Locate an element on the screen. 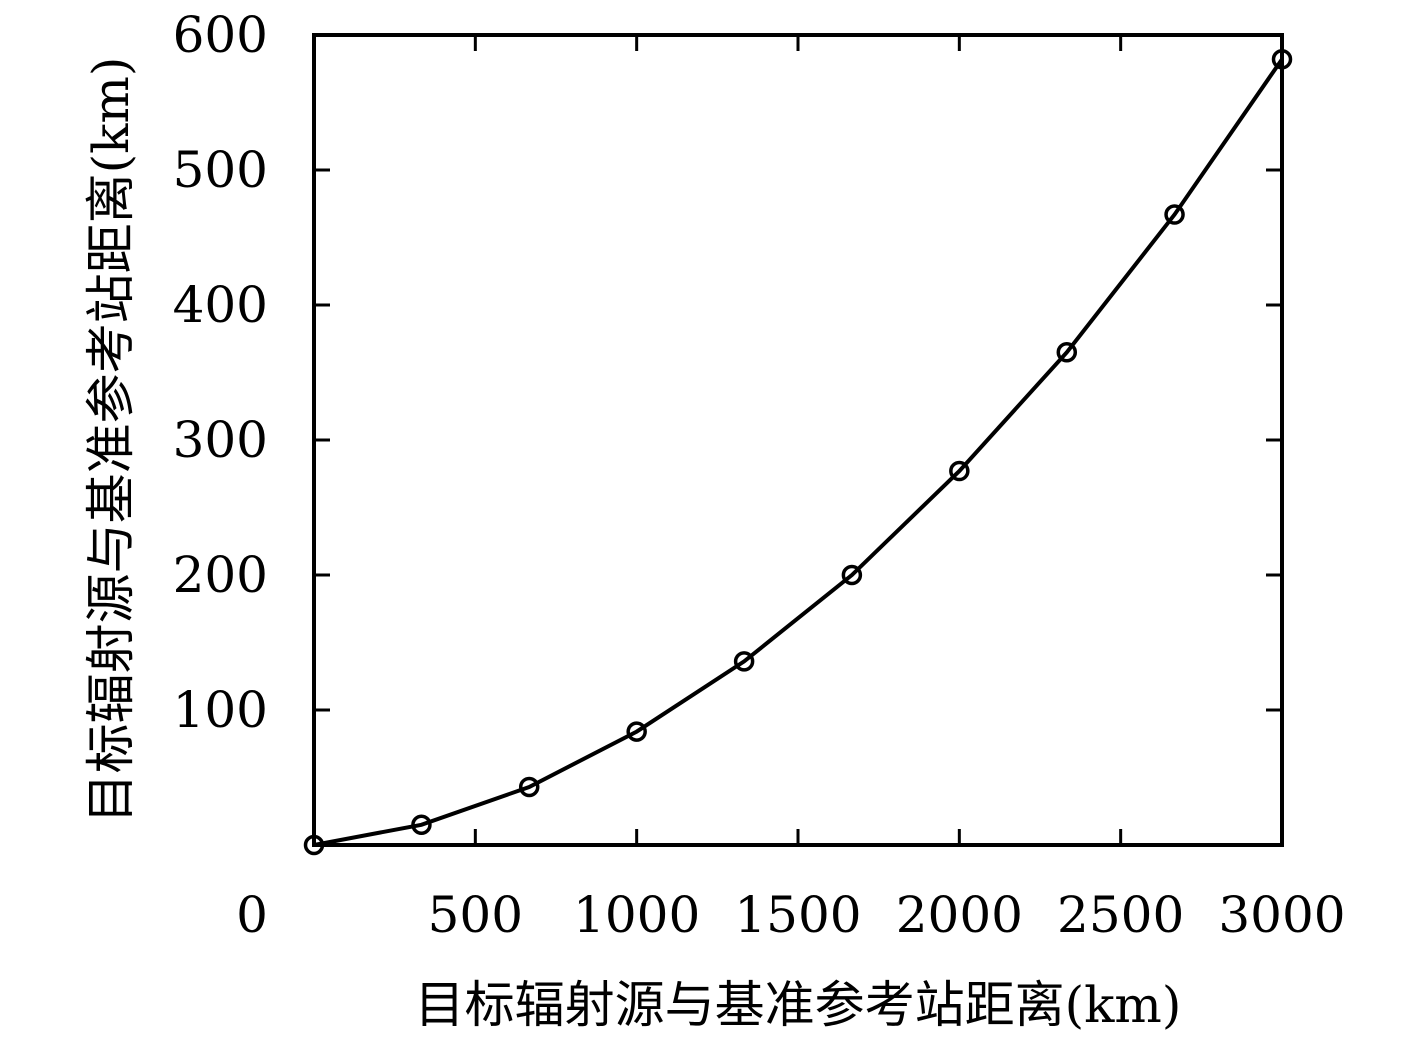 The height and width of the screenshot is (1040, 1417). x-tick-label: 500 is located at coordinates (475, 915).